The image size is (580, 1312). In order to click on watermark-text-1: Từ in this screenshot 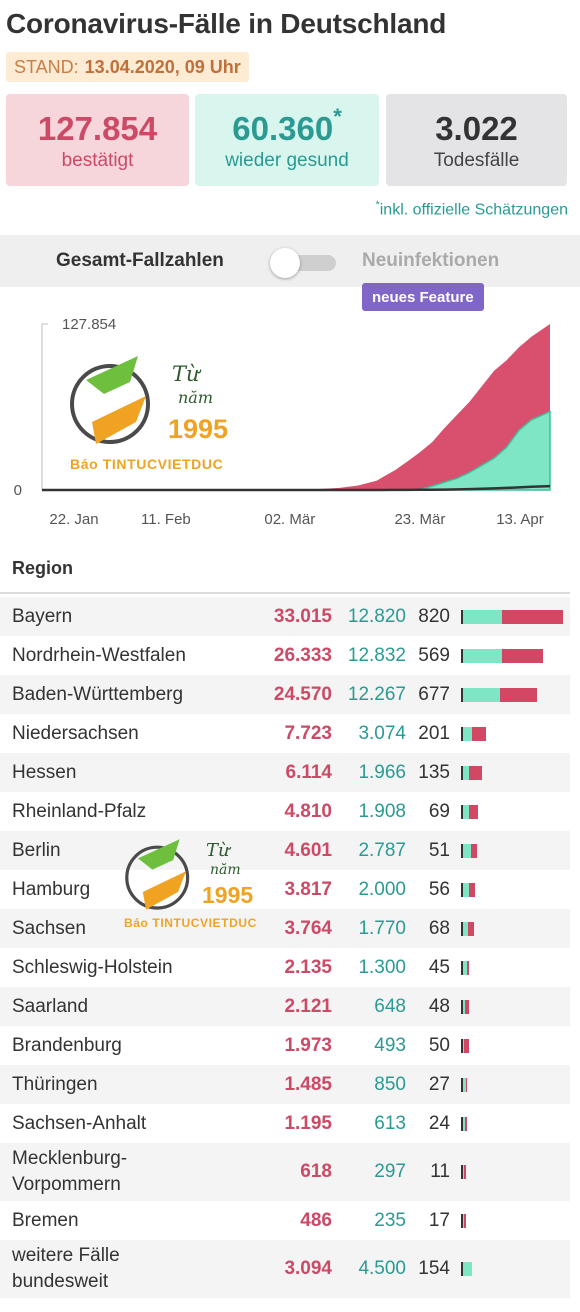, I will do `click(218, 850)`.